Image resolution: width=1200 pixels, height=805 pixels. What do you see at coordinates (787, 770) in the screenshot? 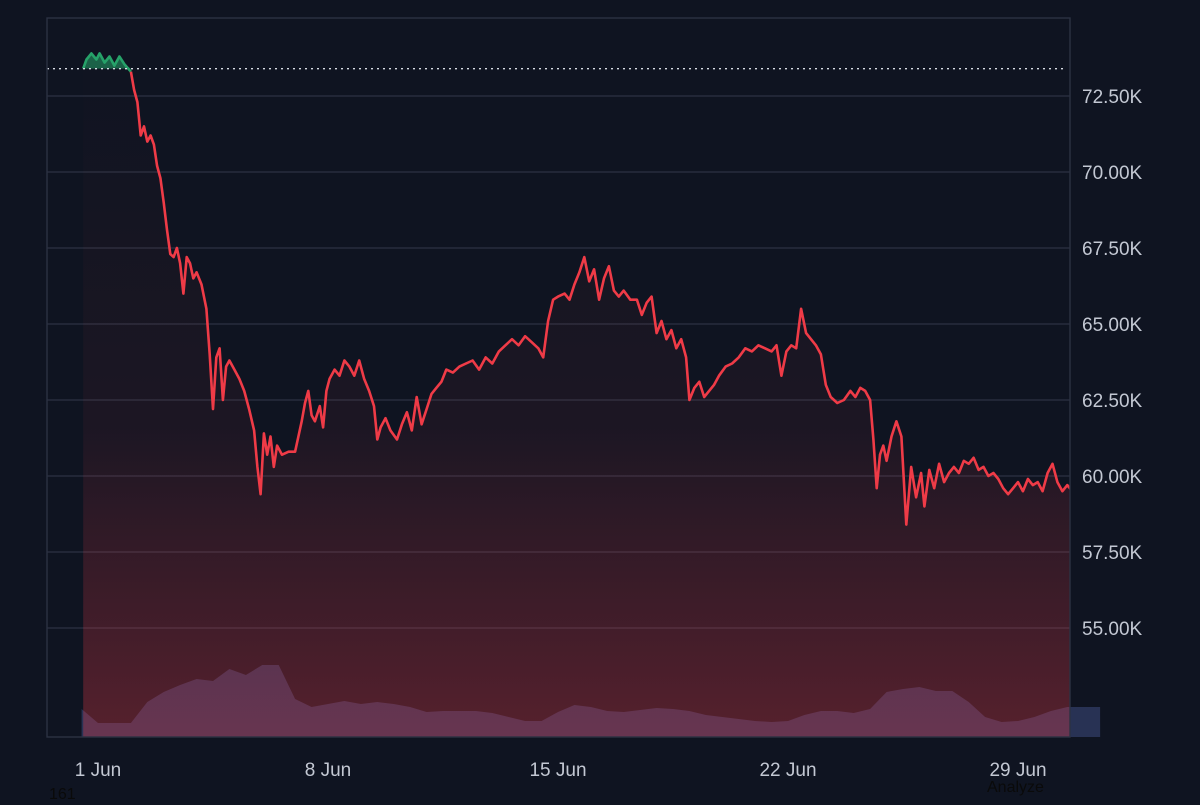
I see `x-tick-label: 22 Jun` at bounding box center [787, 770].